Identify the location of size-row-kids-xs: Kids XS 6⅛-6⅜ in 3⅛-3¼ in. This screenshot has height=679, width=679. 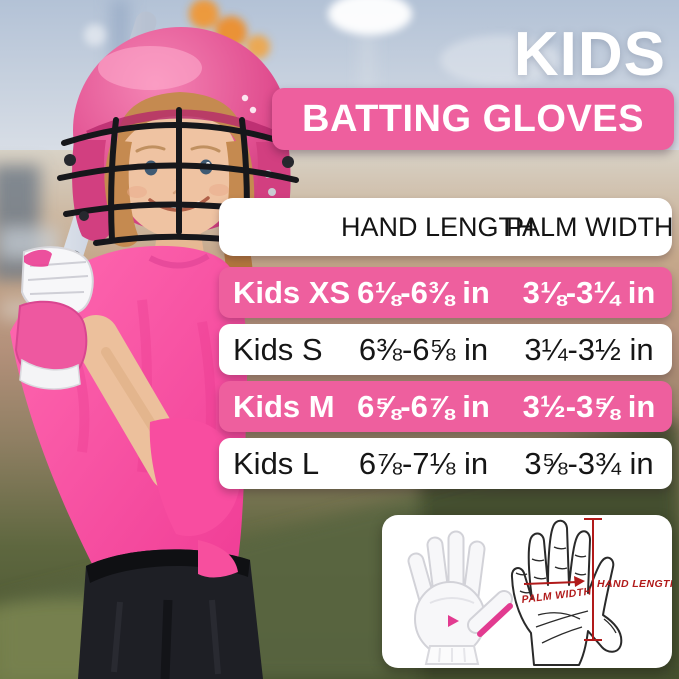
(445, 292).